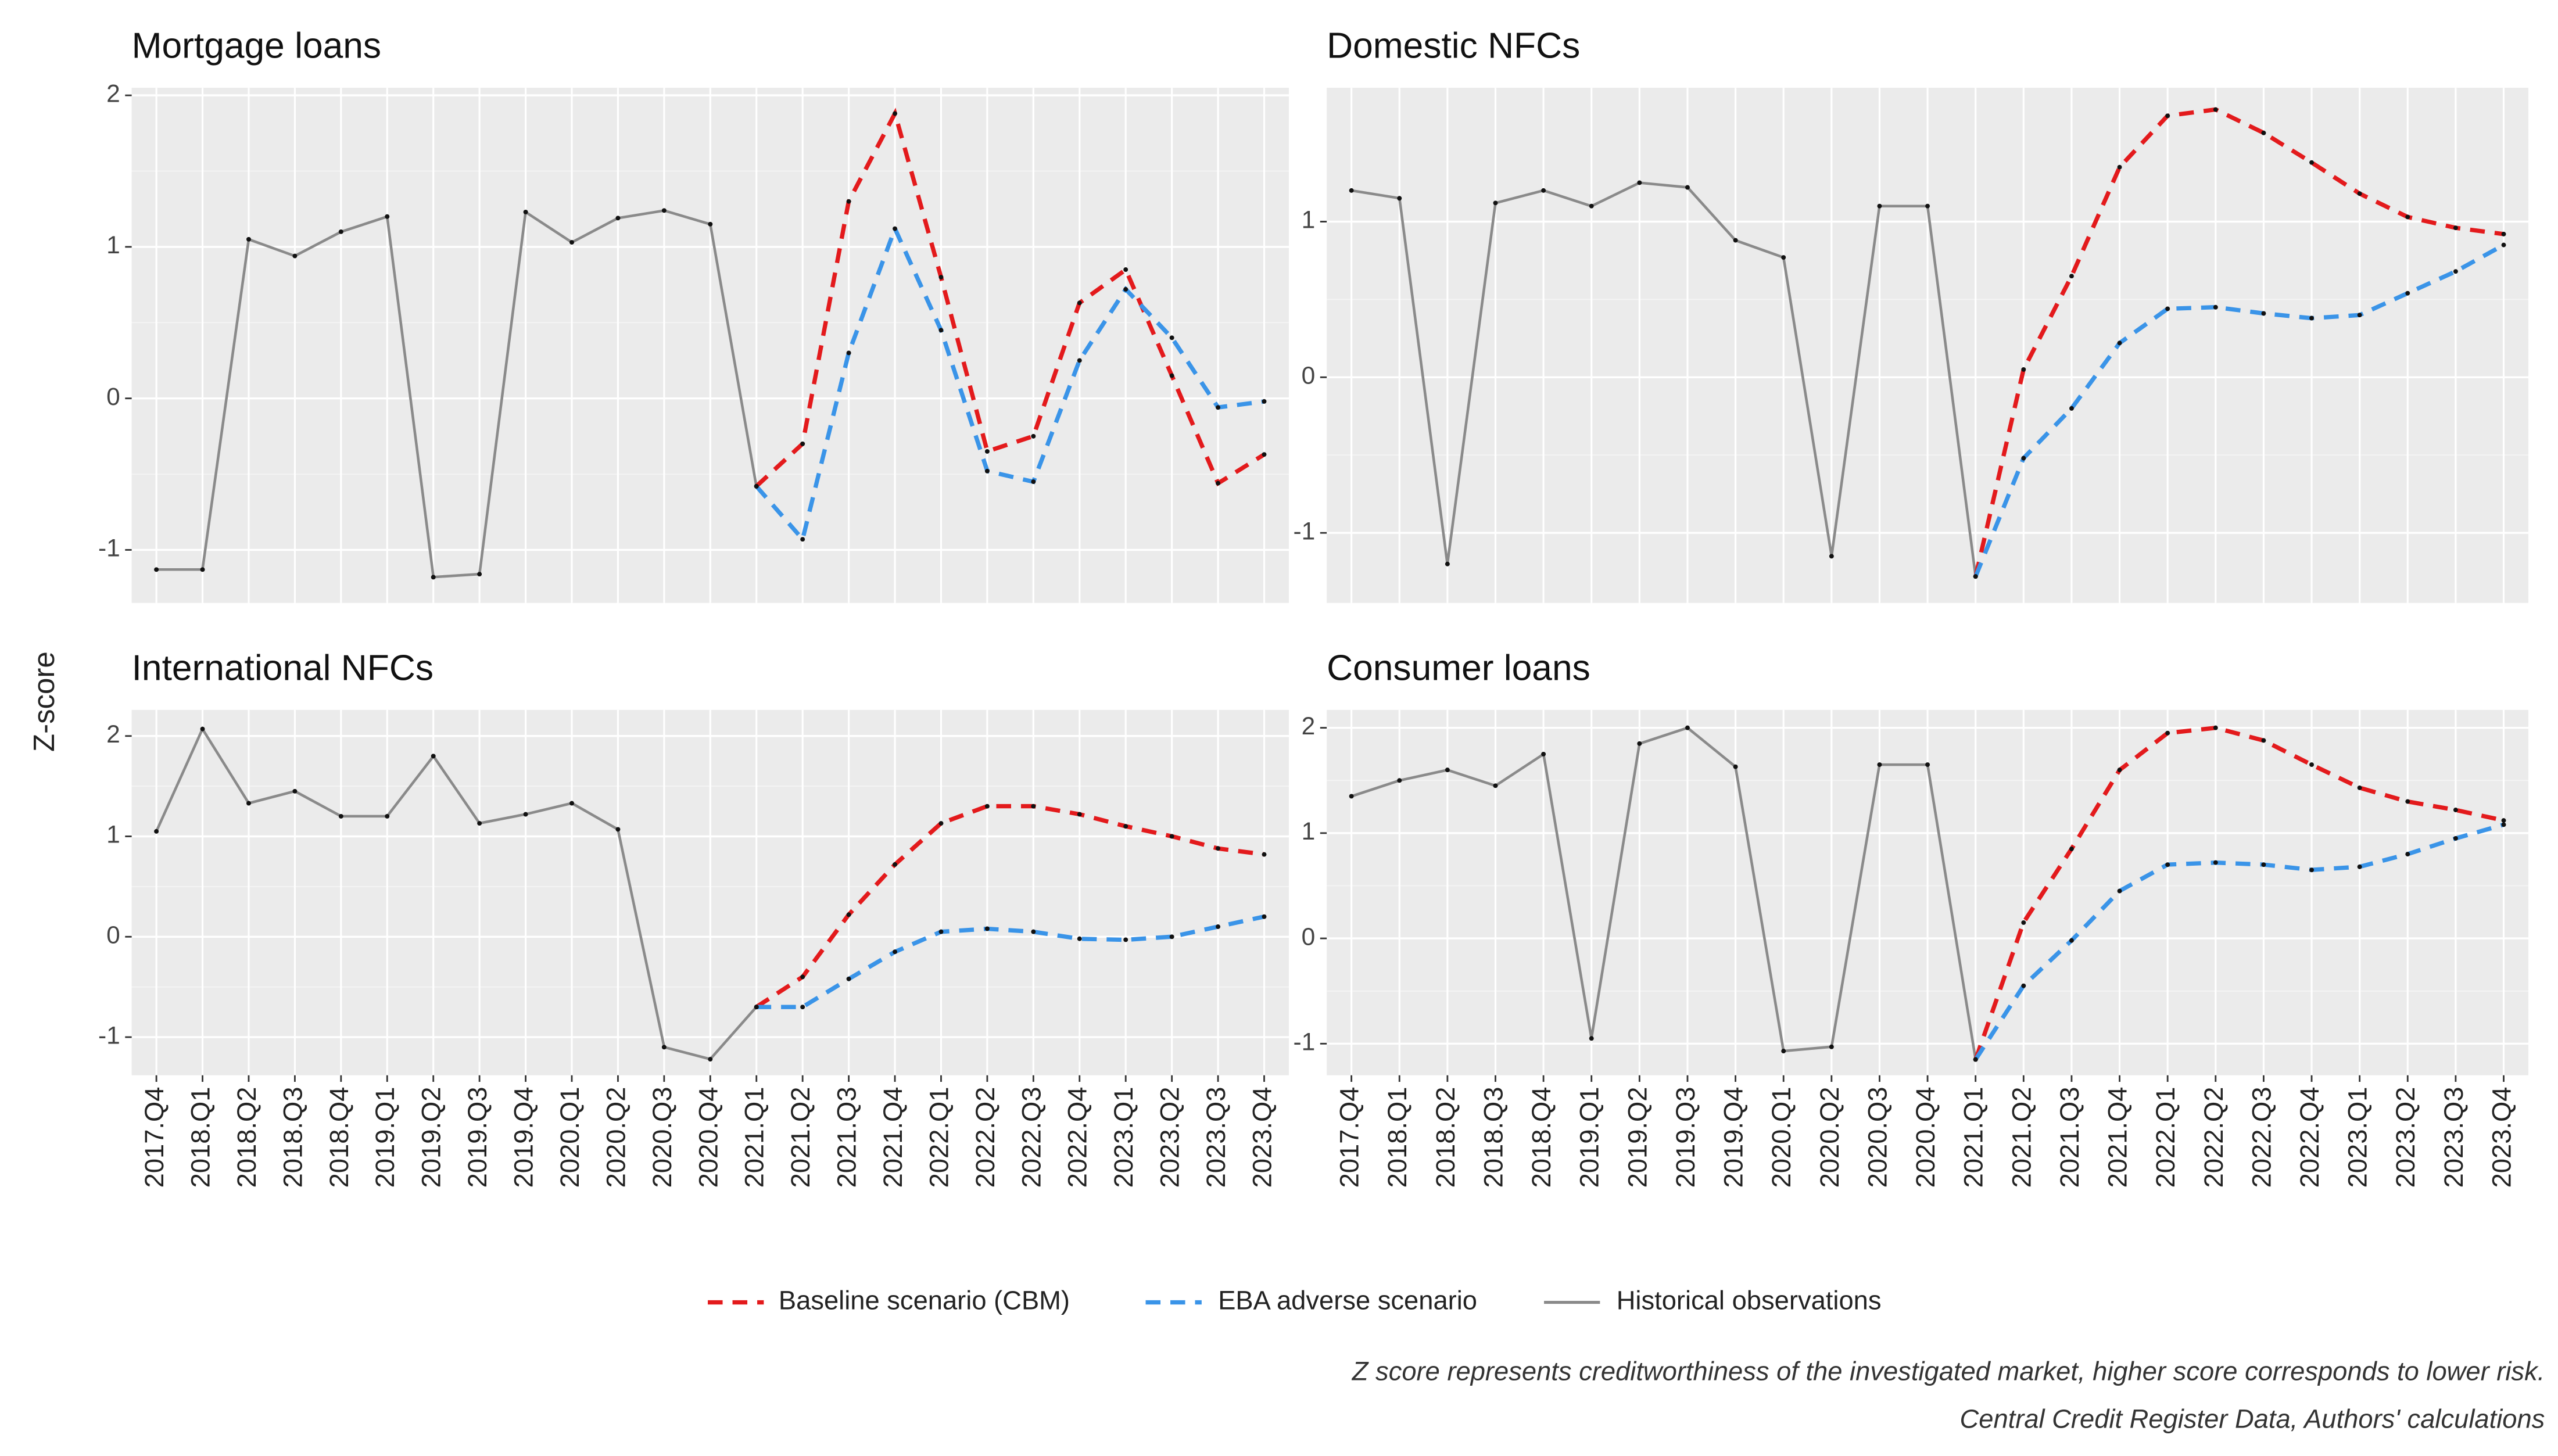  I want to click on x-tick-label: 2018.Q4, so click(339, 1138).